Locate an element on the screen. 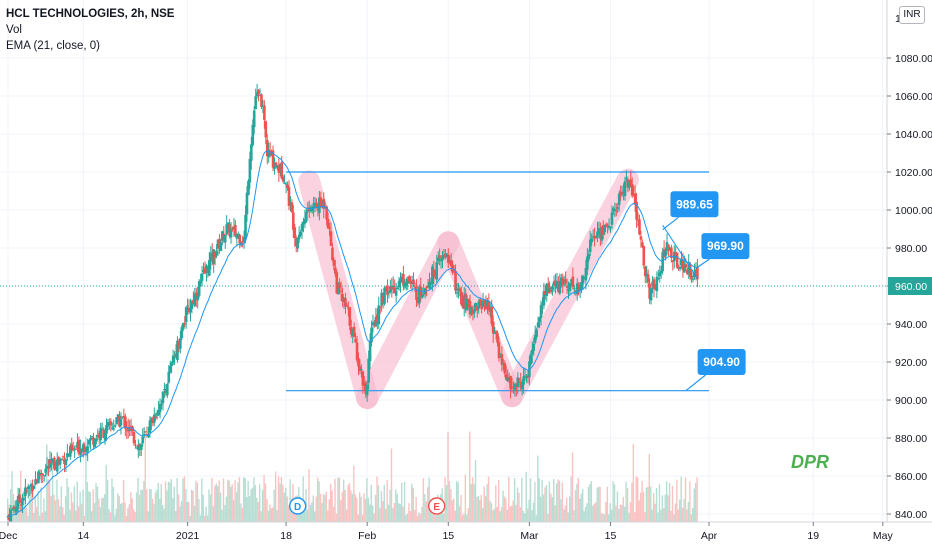 This screenshot has width=932, height=555. time-tick-label: May is located at coordinates (883, 536).